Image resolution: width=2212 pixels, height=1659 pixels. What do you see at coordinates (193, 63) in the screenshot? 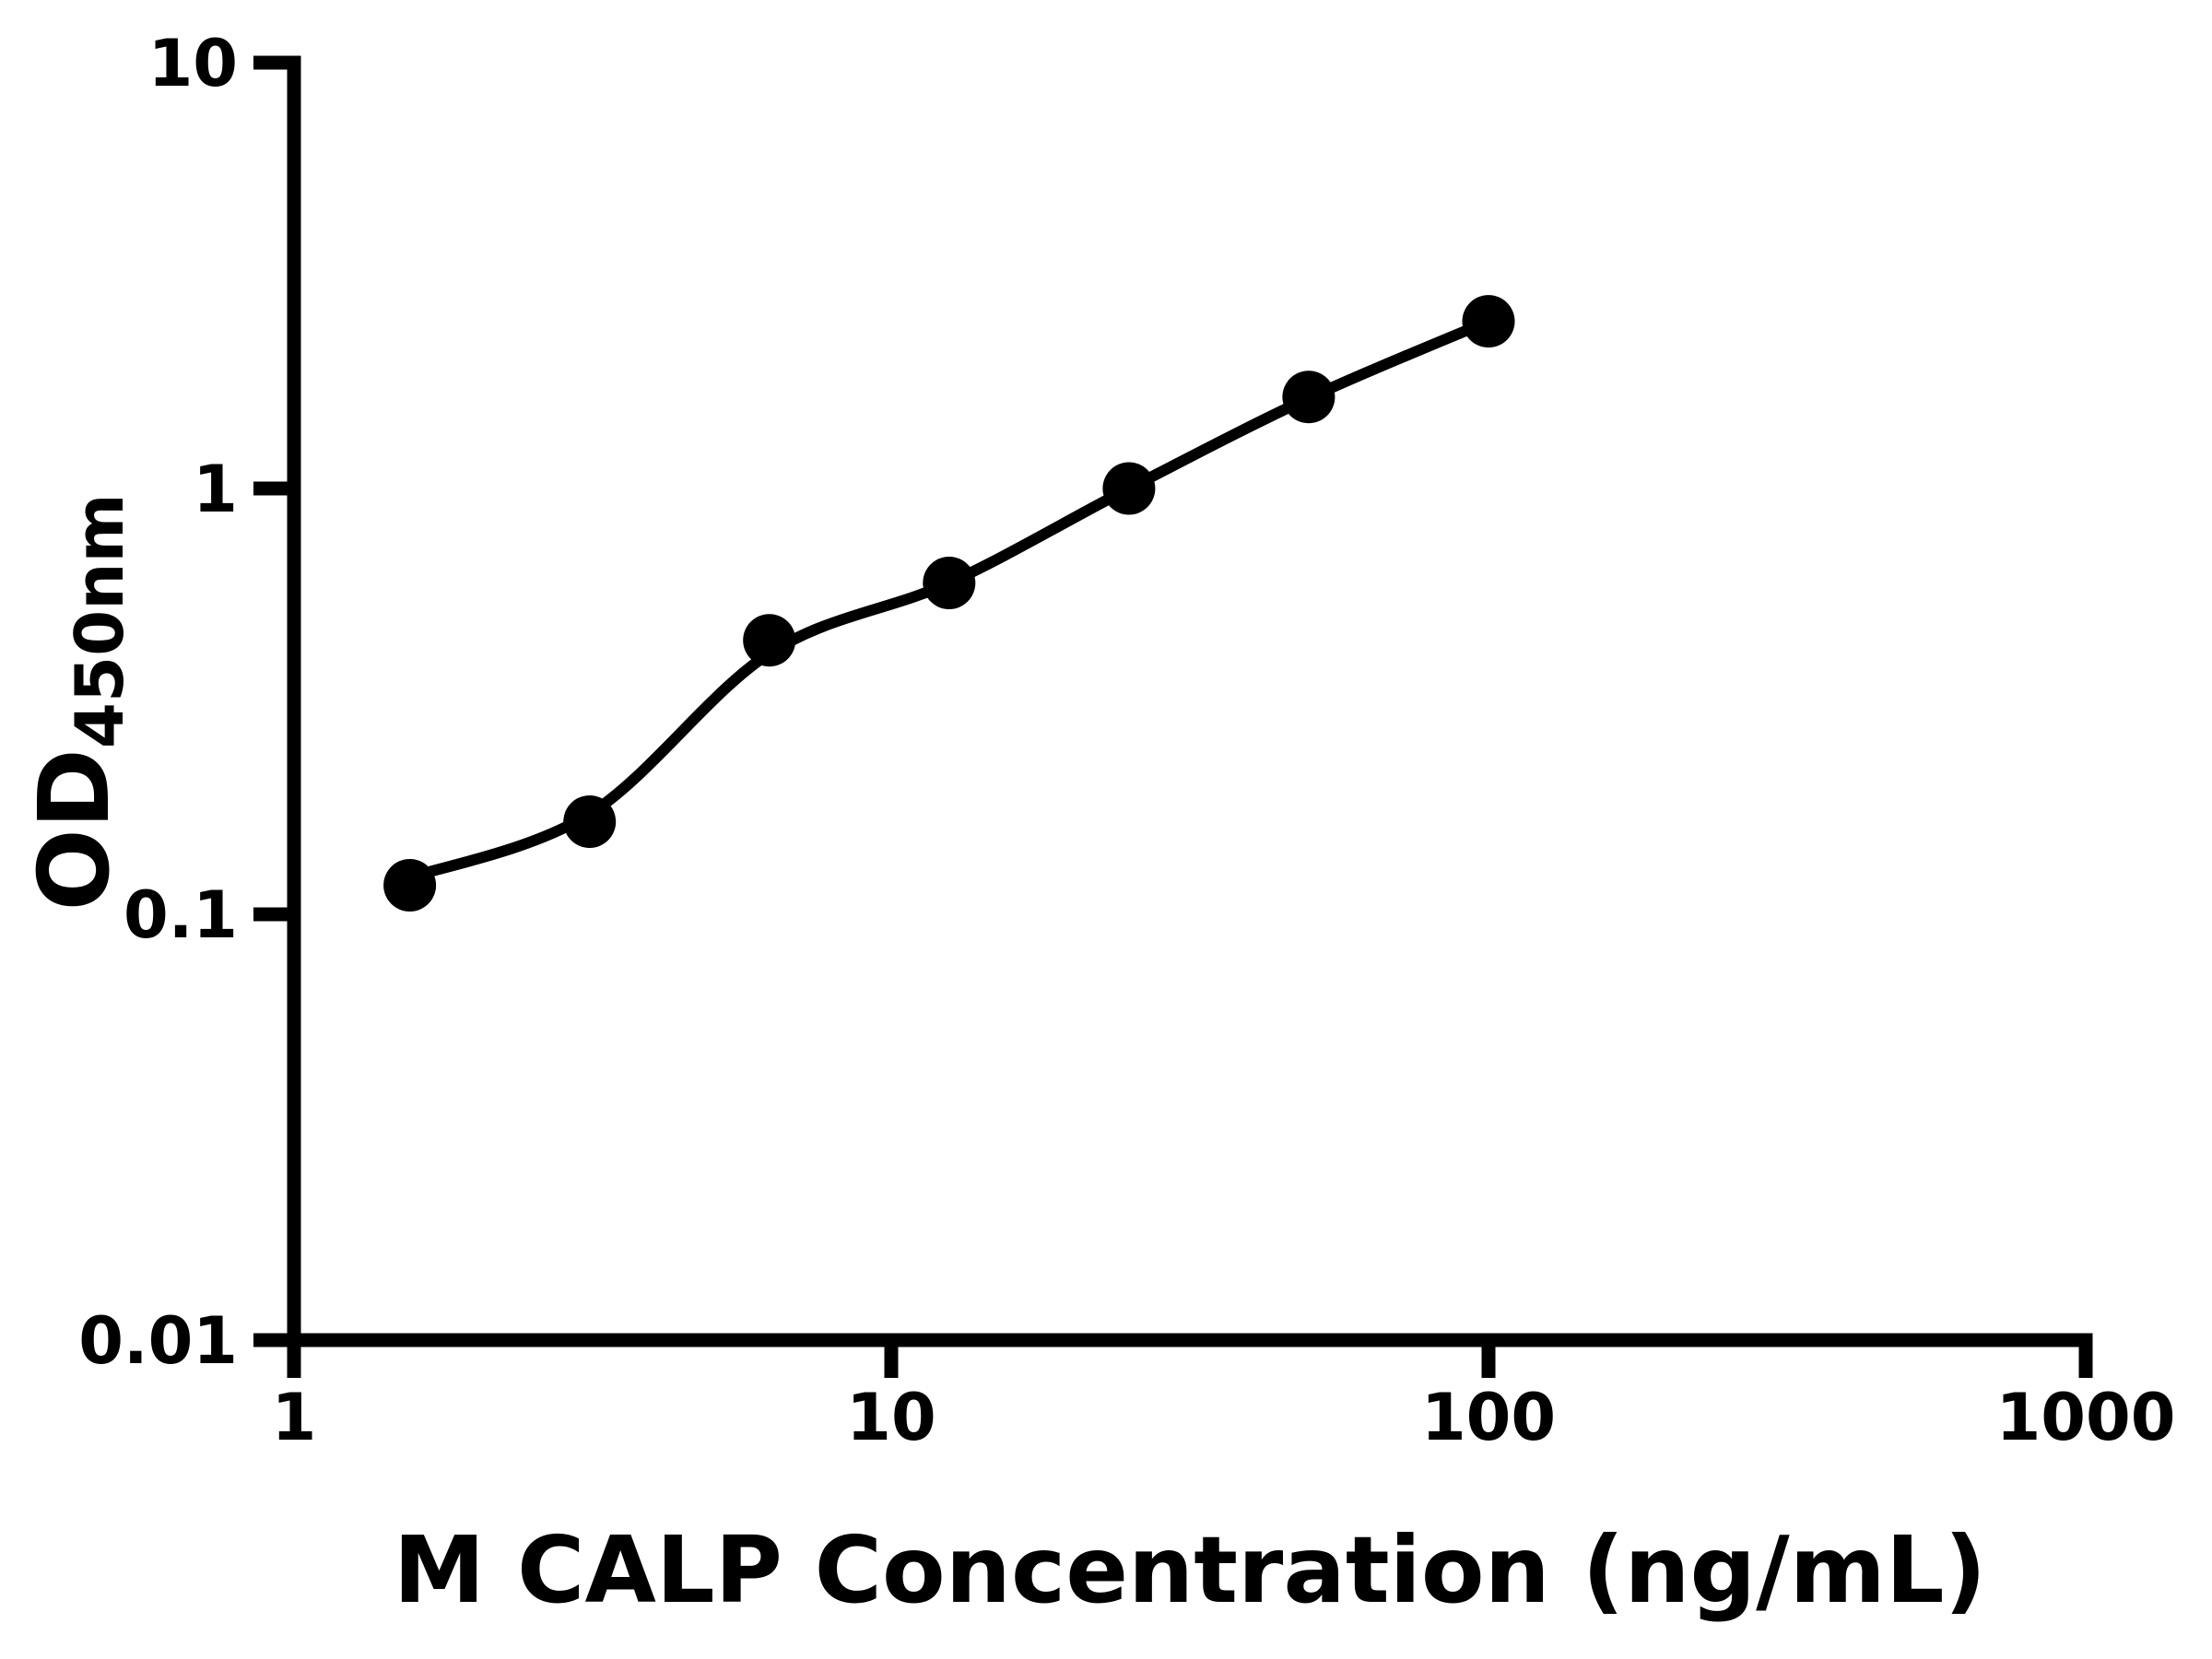
I see `y-tick-label: 10` at bounding box center [193, 63].